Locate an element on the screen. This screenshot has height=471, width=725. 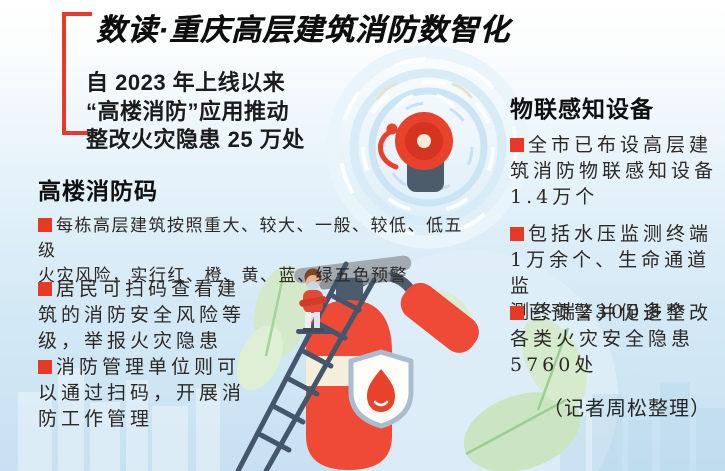
item-text: 已预警并促进整改 is located at coordinates (620, 313).